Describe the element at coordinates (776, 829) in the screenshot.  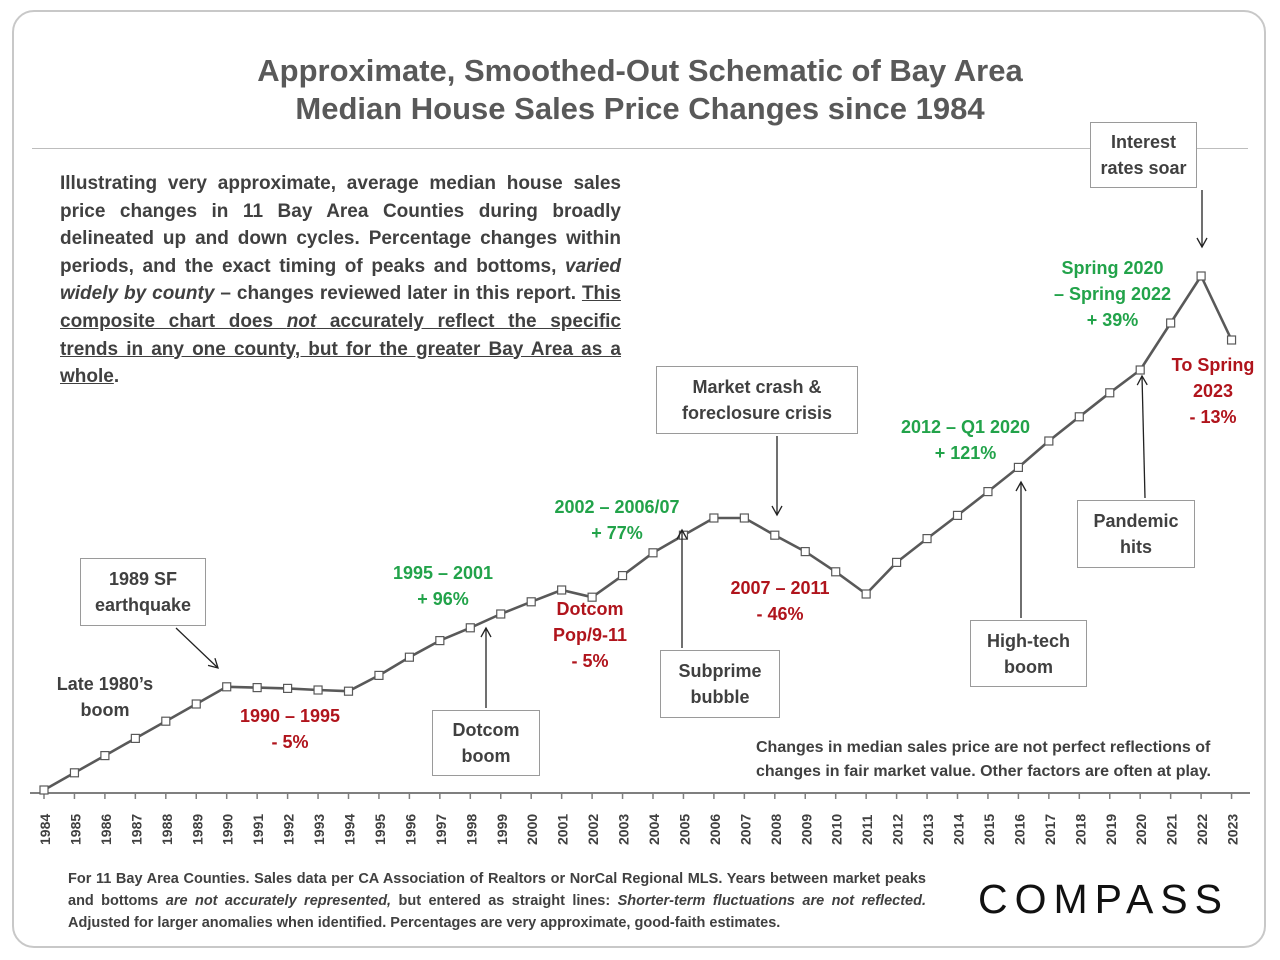
I see `x-tick-label-2008: 2008` at that location.